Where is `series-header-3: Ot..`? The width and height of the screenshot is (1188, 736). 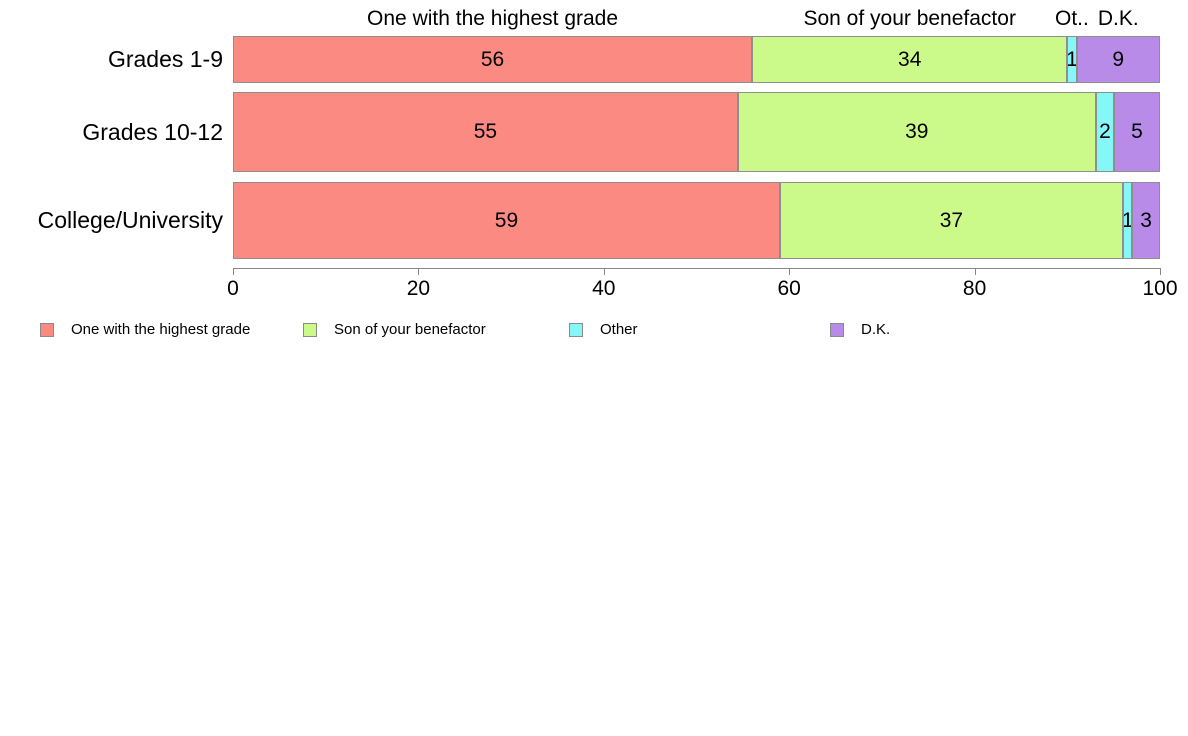 series-header-3: Ot.. is located at coordinates (1072, 18).